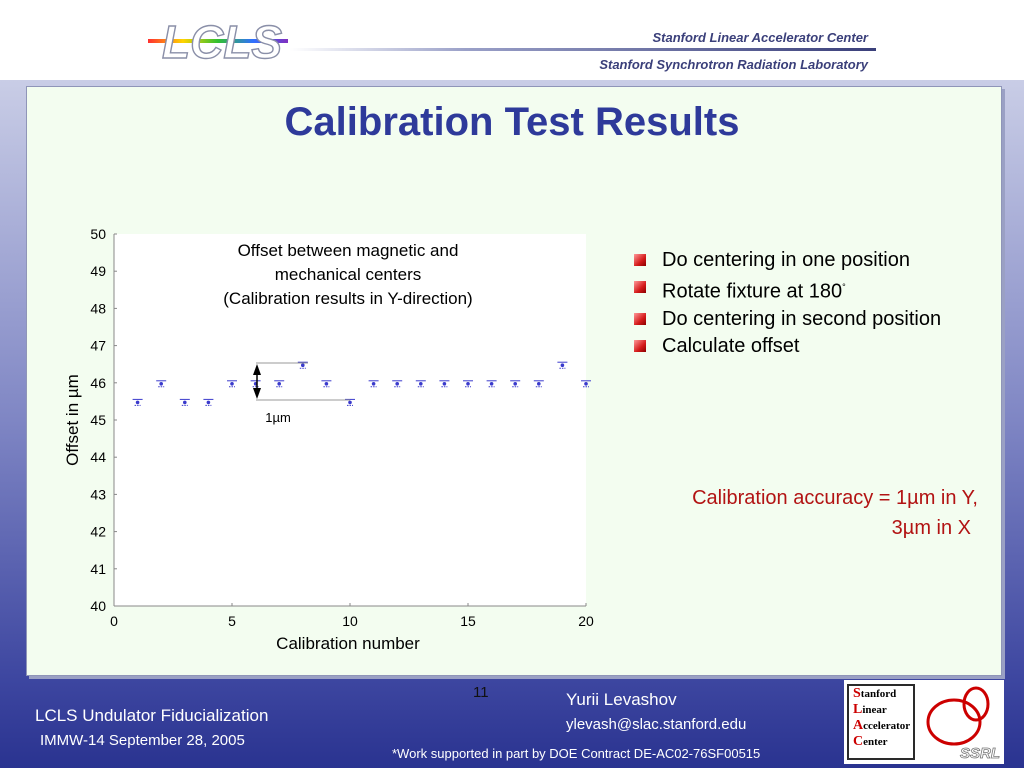 This screenshot has width=1024, height=768. Describe the element at coordinates (348, 250) in the screenshot. I see `chart-title-line-1: Offset between magnetic and` at that location.